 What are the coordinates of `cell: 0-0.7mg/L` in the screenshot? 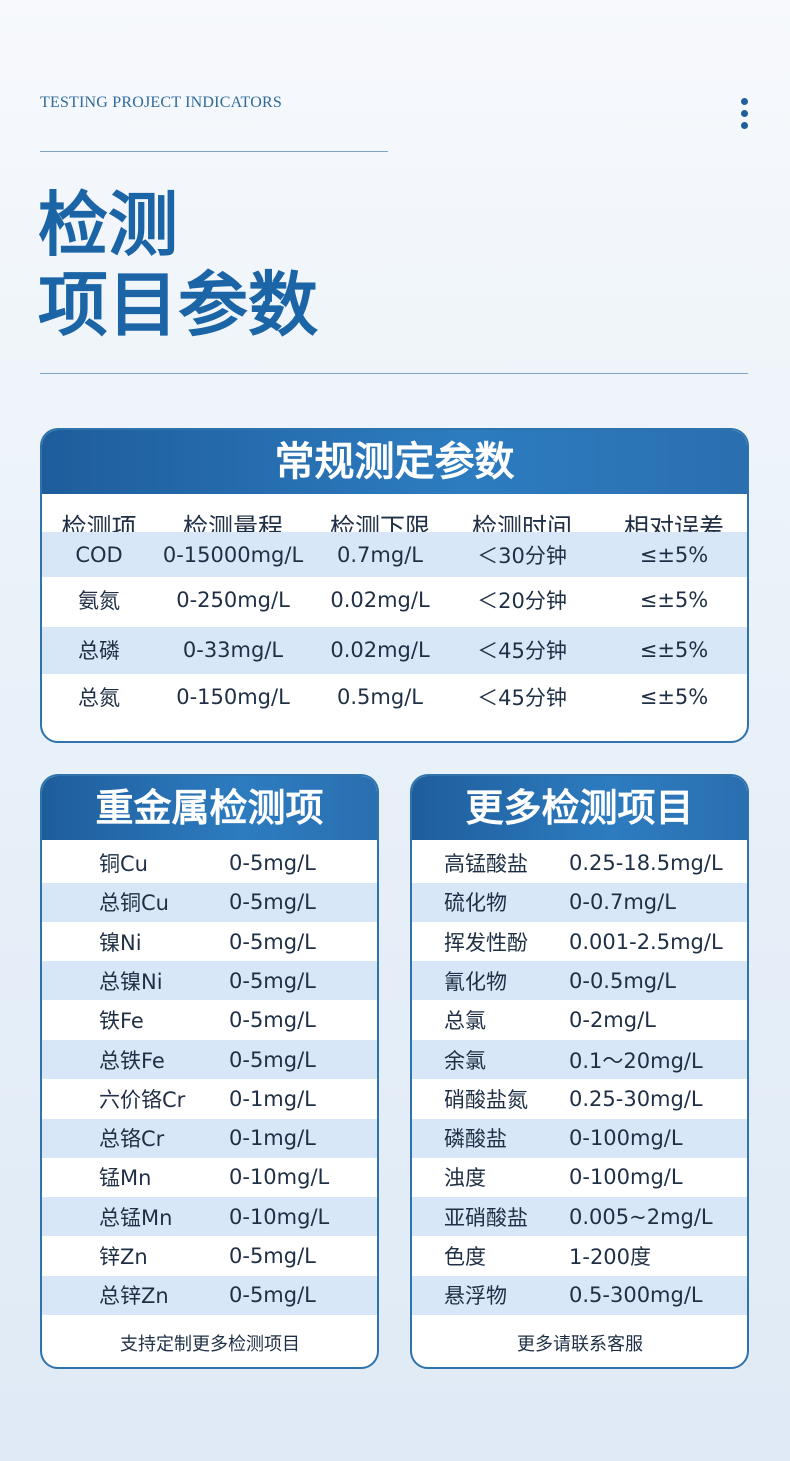 It's located at (622, 902).